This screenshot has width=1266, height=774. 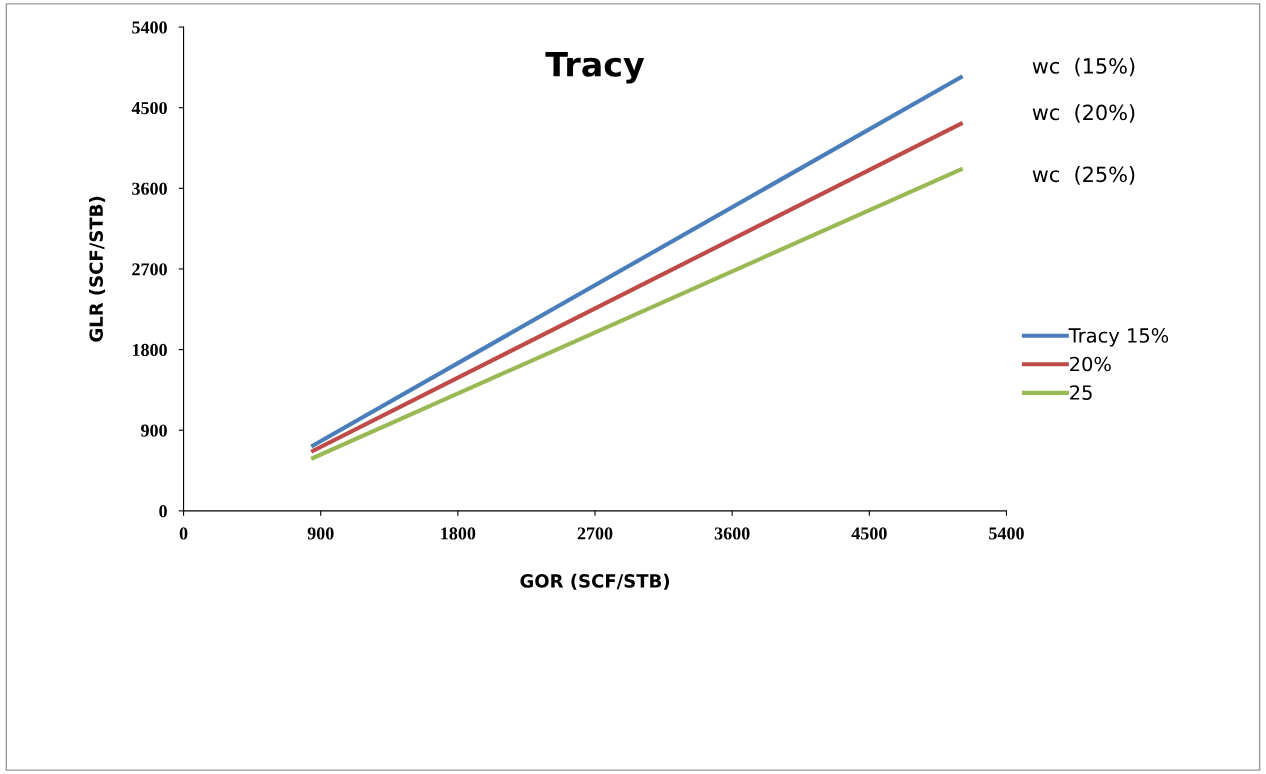 I want to click on x-tick-label: 4500, so click(x=869, y=533).